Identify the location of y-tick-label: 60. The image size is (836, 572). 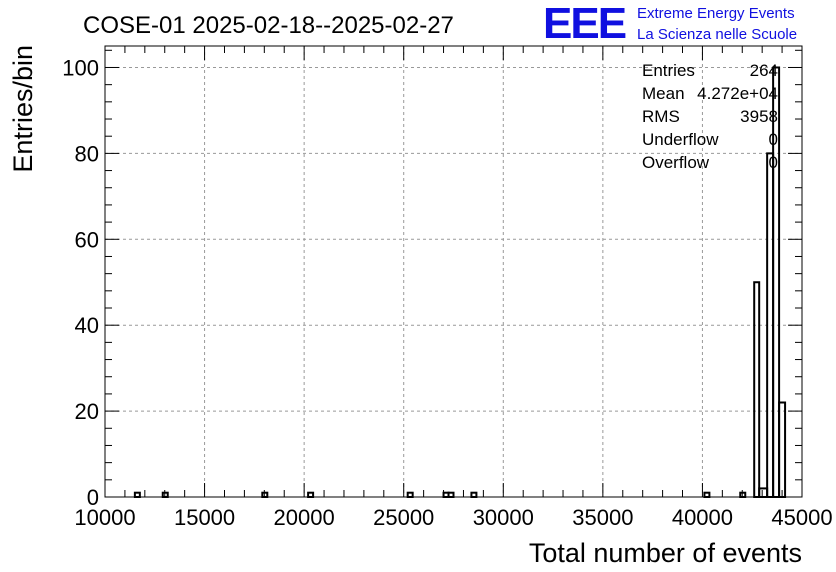
(87, 239).